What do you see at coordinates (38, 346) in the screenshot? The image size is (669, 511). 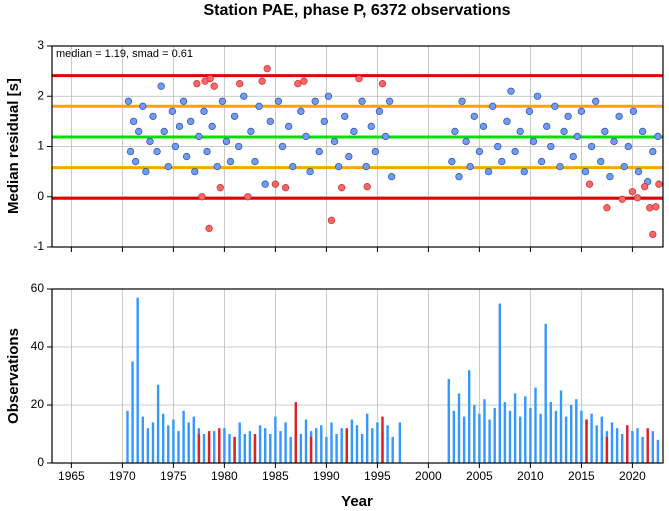 I see `y-tick-label: 40` at bounding box center [38, 346].